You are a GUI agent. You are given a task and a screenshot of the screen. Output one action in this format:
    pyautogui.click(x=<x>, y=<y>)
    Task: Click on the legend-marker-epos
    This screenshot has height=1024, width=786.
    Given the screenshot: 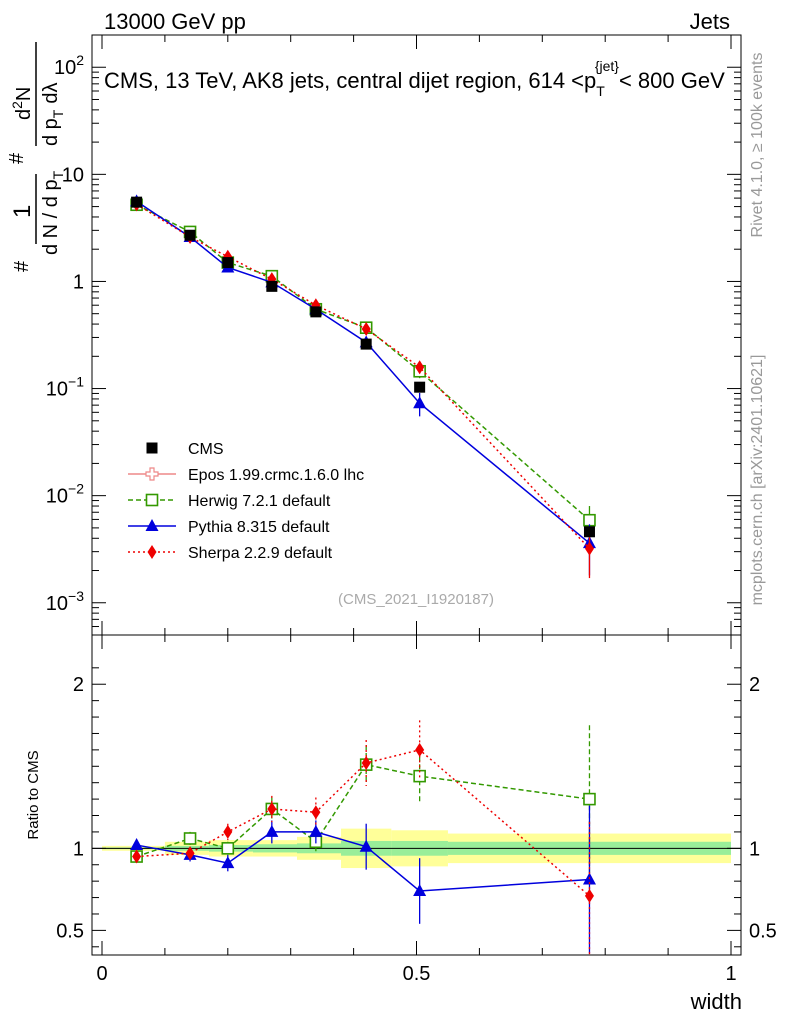 What is the action you would take?
    pyautogui.click(x=152, y=474)
    